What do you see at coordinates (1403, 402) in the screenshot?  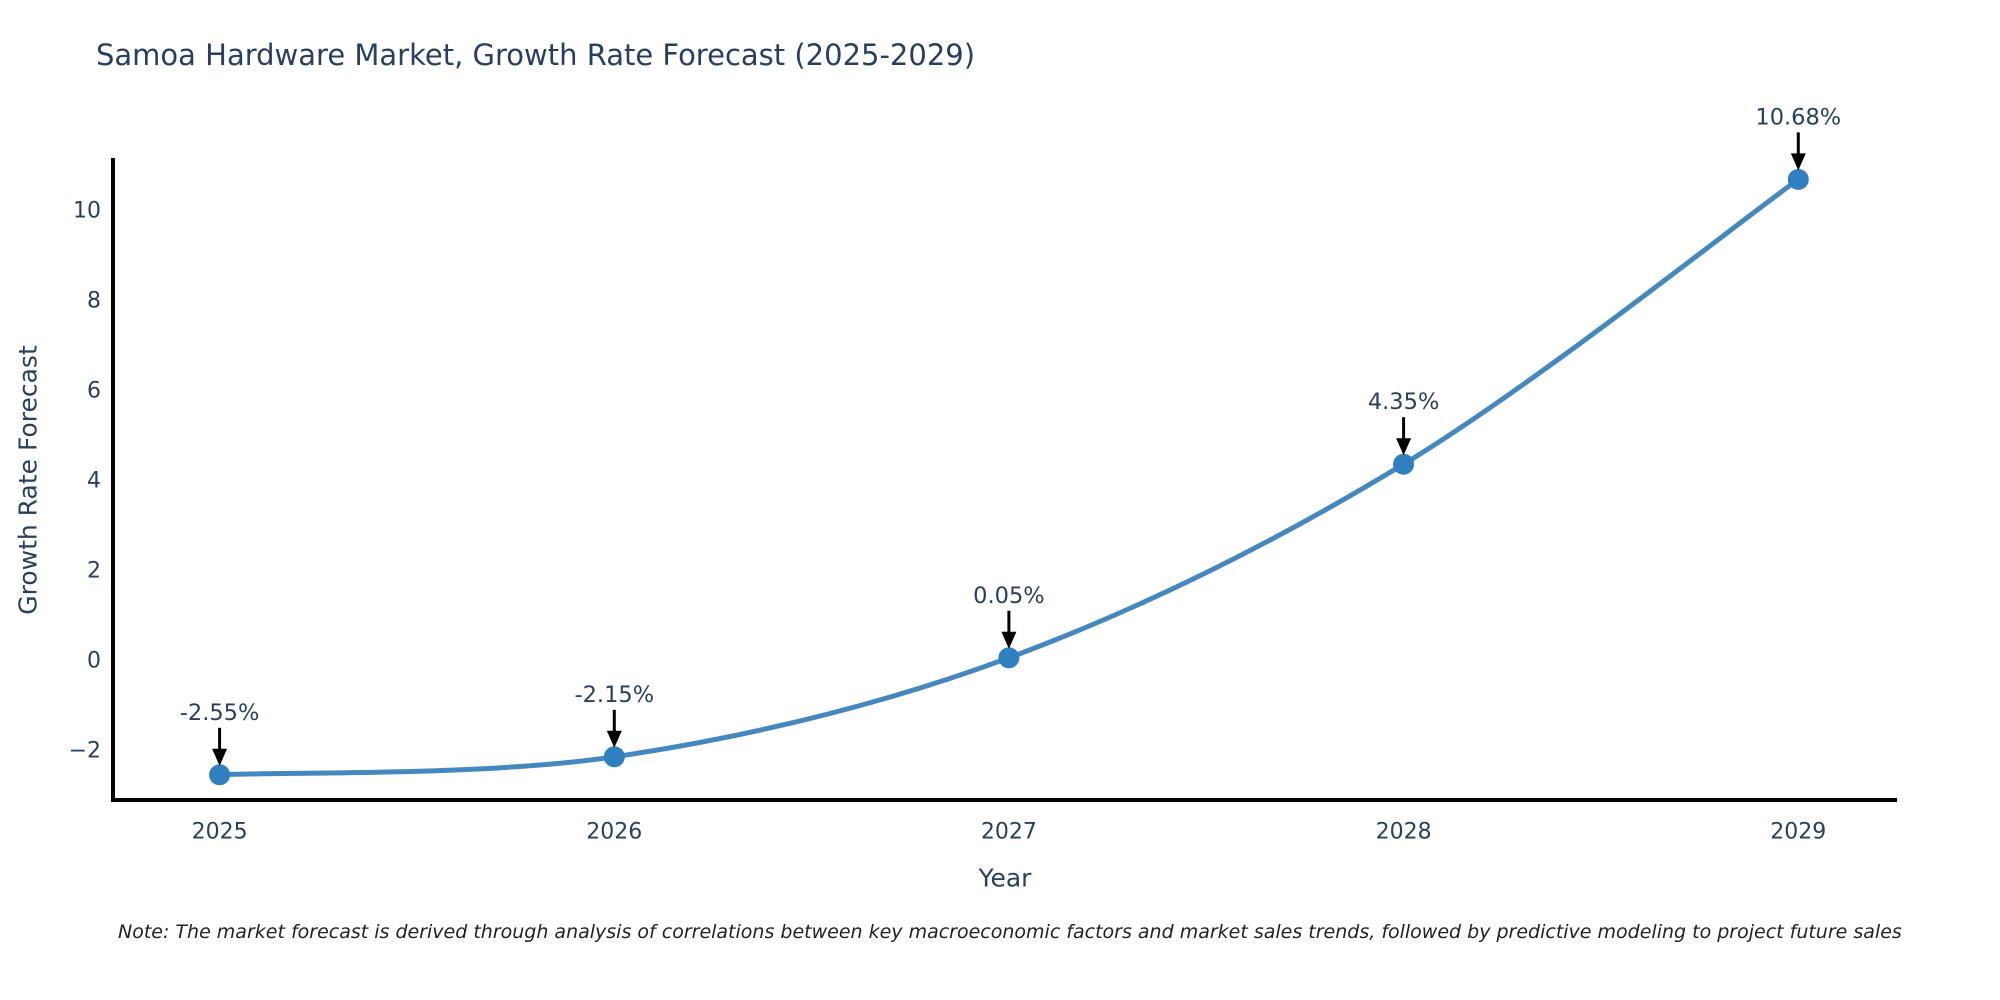 I see `annotation-label: 4.35%` at bounding box center [1403, 402].